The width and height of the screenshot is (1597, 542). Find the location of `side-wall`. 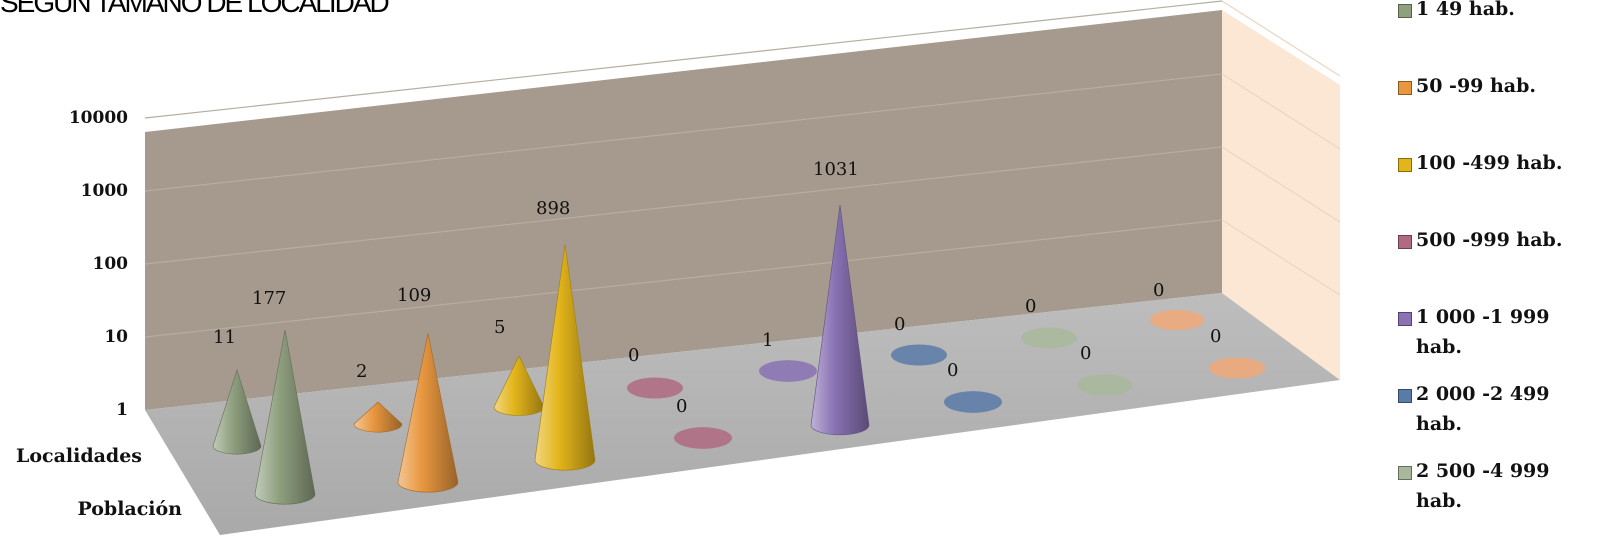

side-wall is located at coordinates (1281, 195).